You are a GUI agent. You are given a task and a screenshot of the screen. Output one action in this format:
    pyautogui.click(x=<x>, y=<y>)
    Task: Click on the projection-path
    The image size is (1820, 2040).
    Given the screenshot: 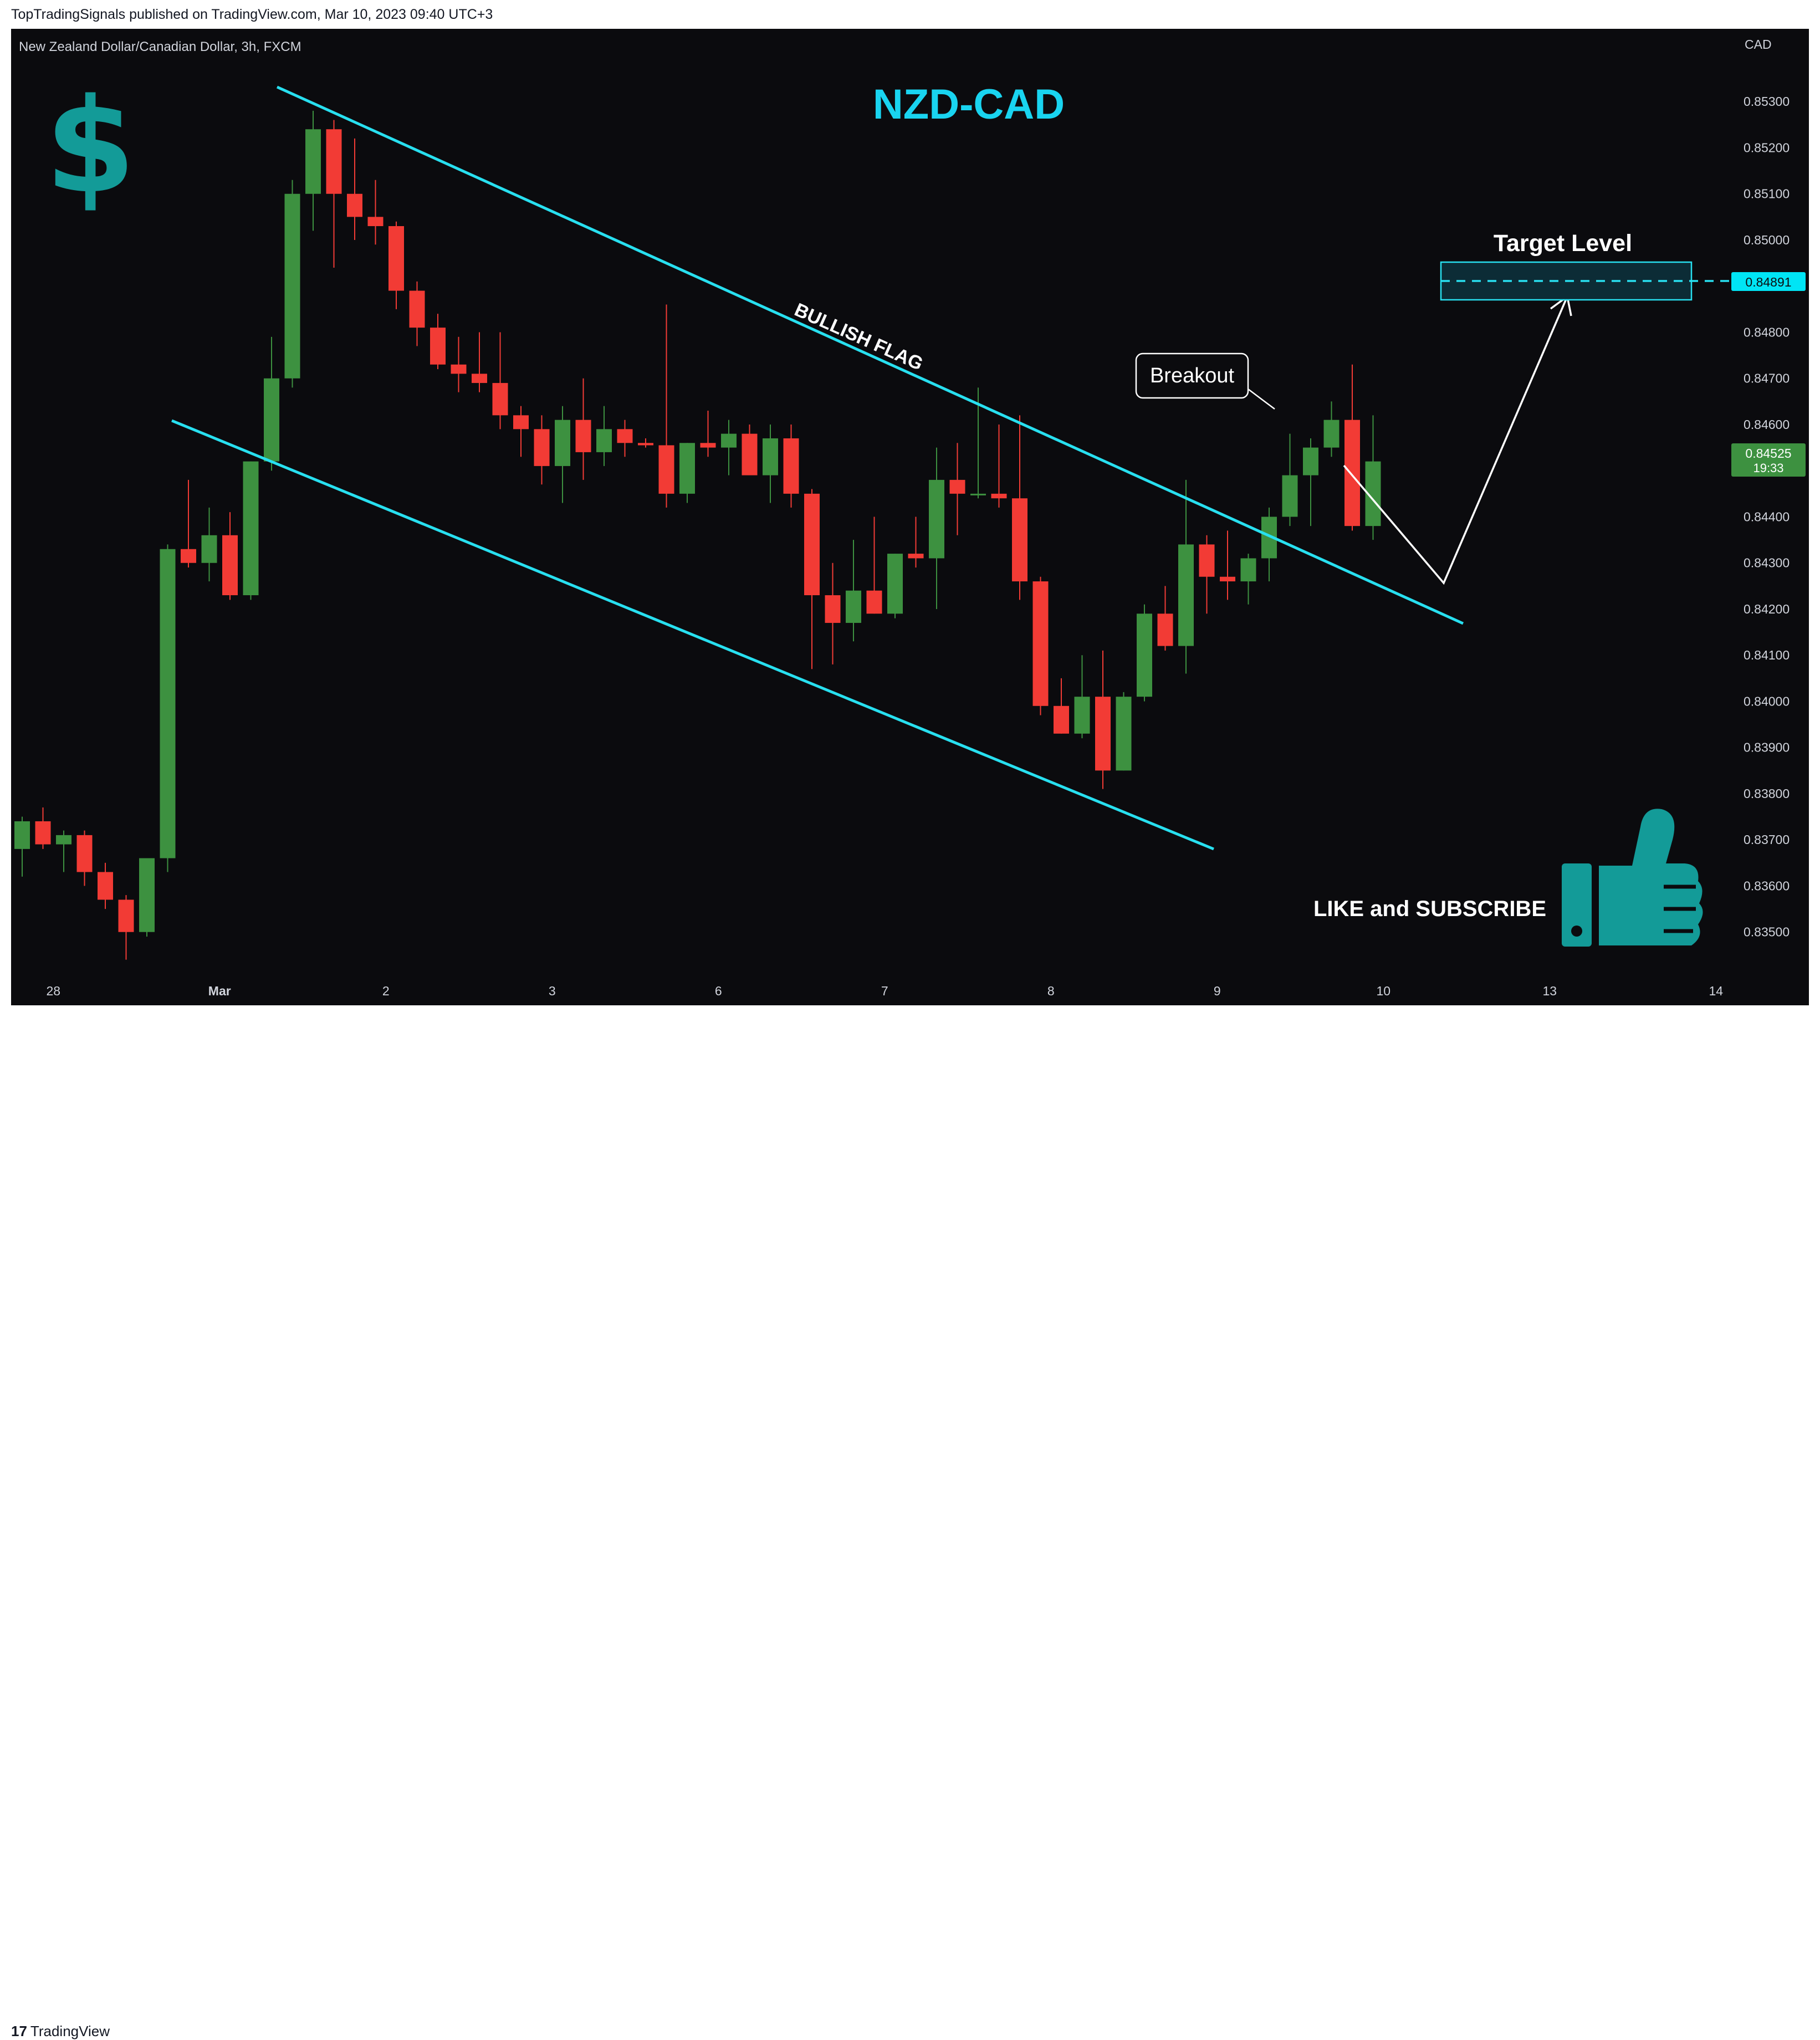 What is the action you would take?
    pyautogui.click(x=1456, y=440)
    